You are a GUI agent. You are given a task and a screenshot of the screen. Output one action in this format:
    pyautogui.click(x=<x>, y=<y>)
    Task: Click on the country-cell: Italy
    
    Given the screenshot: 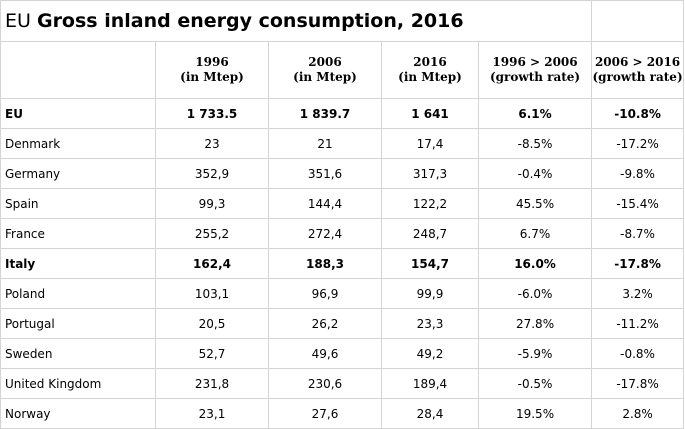 What is the action you would take?
    pyautogui.click(x=78, y=263)
    